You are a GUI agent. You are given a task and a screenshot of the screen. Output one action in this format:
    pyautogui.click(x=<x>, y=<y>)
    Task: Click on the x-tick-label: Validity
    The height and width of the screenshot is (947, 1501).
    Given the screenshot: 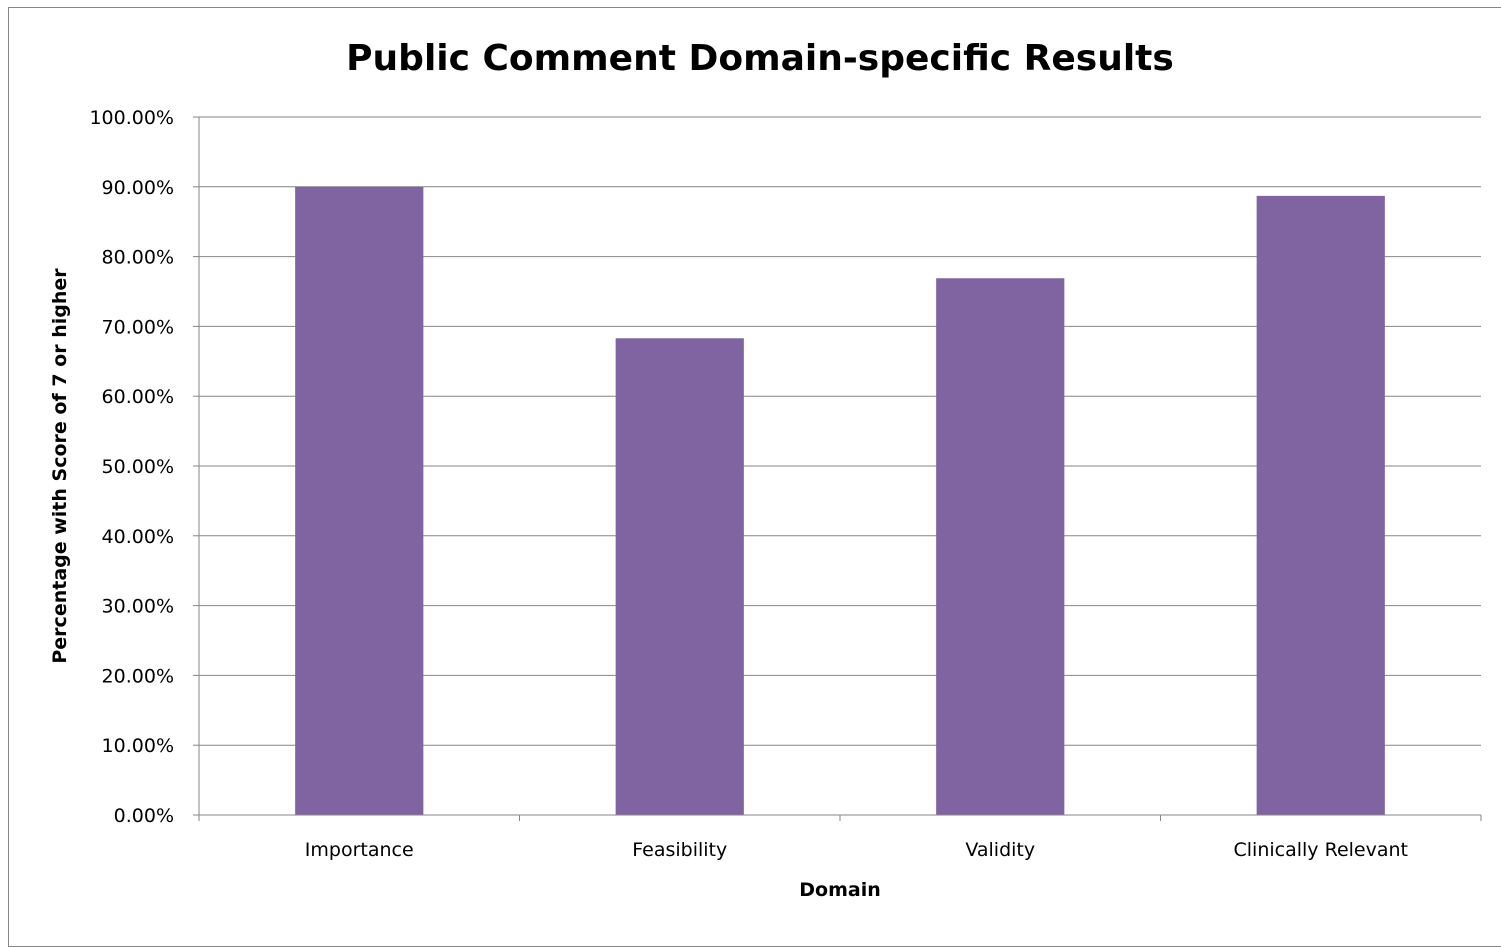 What is the action you would take?
    pyautogui.click(x=1000, y=850)
    